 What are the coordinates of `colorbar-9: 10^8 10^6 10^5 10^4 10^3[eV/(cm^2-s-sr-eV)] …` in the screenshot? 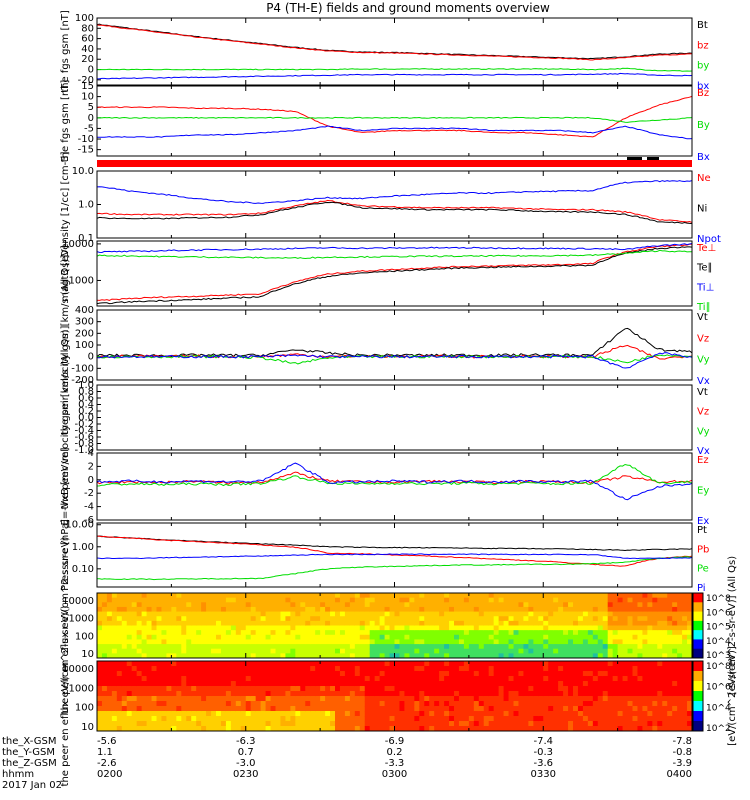 It's located at (715, 625).